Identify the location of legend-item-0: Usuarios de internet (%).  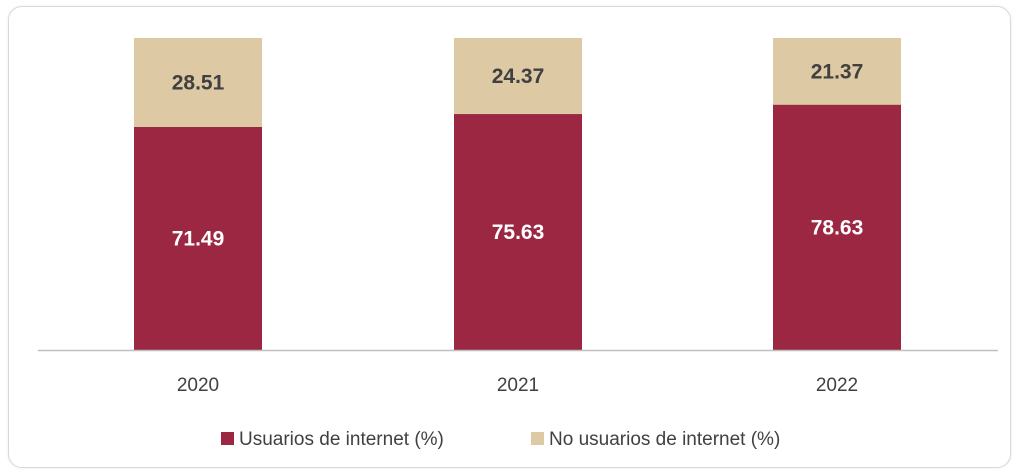
(332, 439).